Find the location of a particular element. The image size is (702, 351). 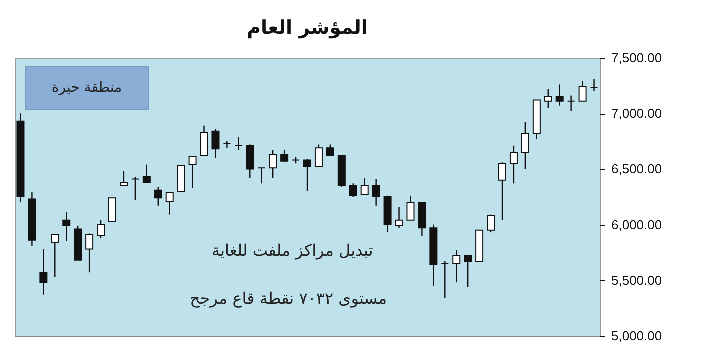

annotation: تبديل مراكز ملفت للغاية is located at coordinates (293, 250).